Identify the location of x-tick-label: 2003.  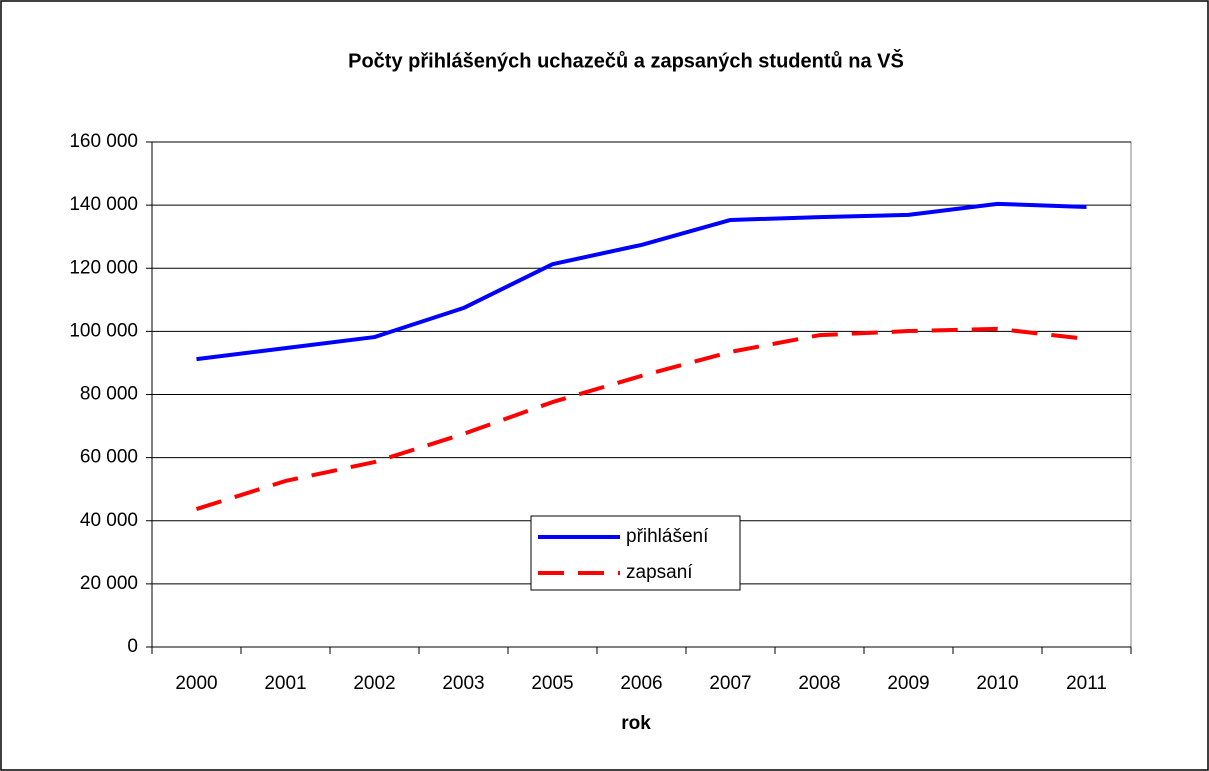
(463, 683).